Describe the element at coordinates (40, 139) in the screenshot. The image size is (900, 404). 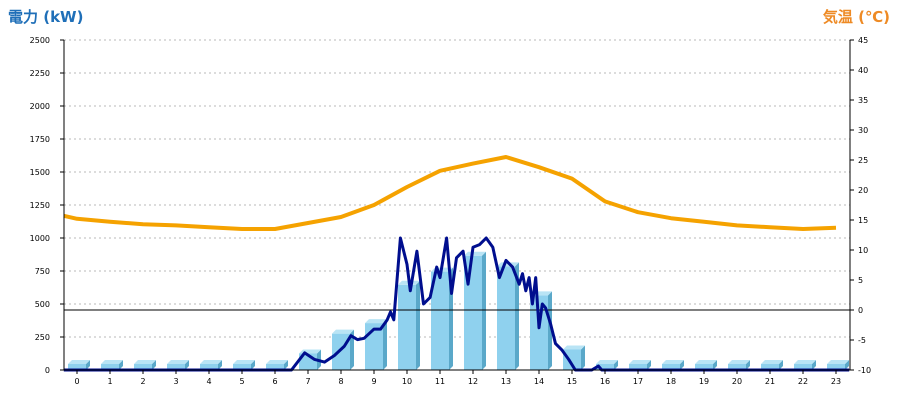
I see `left-tick-label: 1750` at that location.